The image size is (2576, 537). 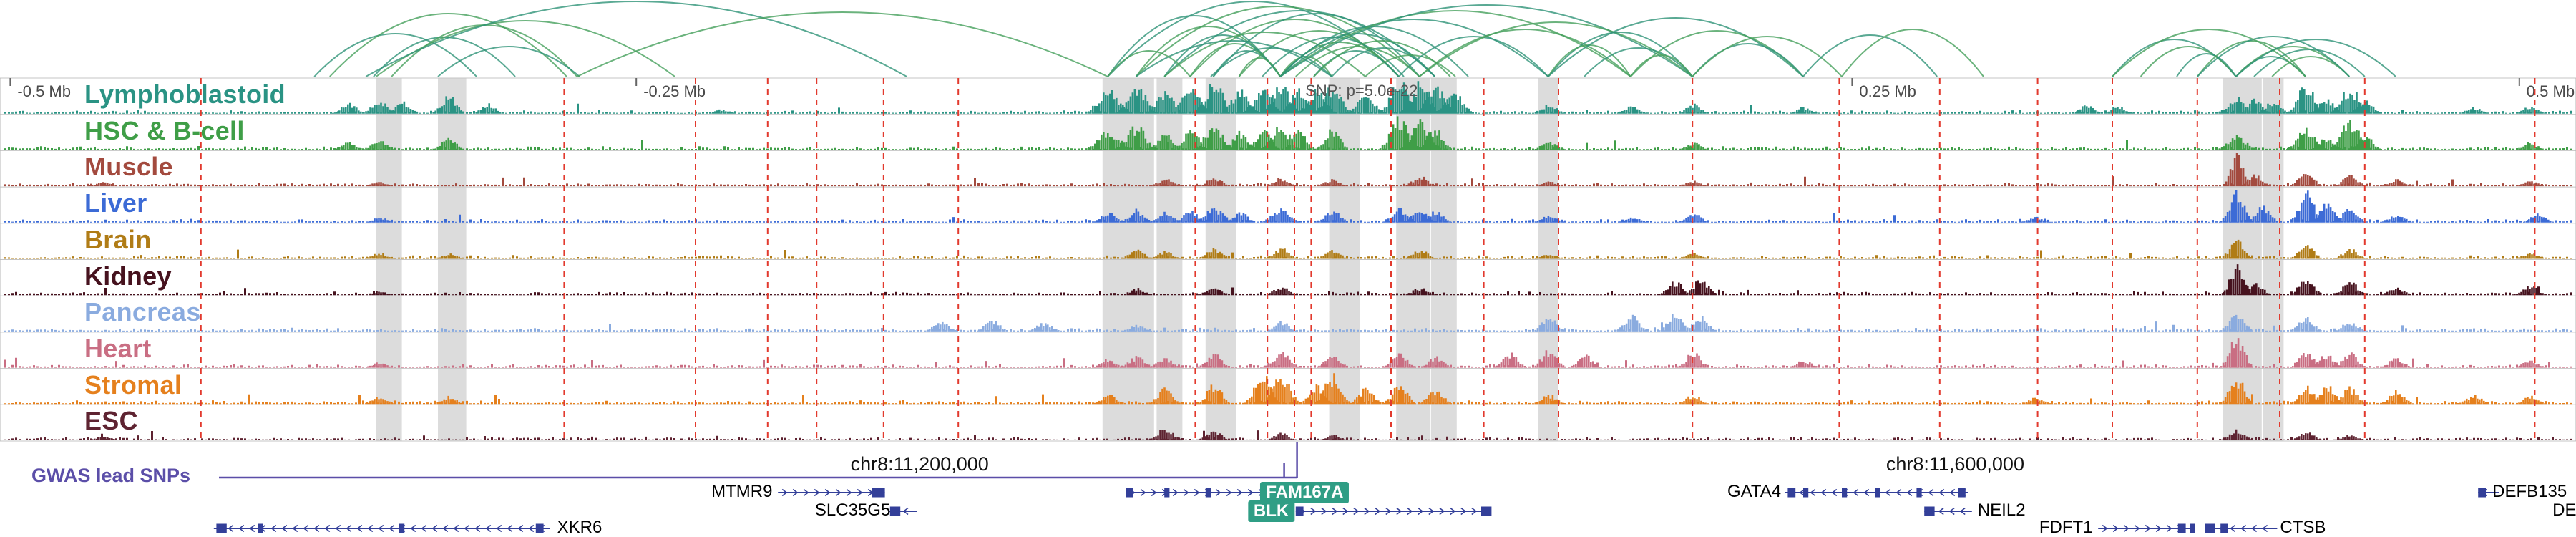 I want to click on signal-track-heart, so click(x=1288, y=353).